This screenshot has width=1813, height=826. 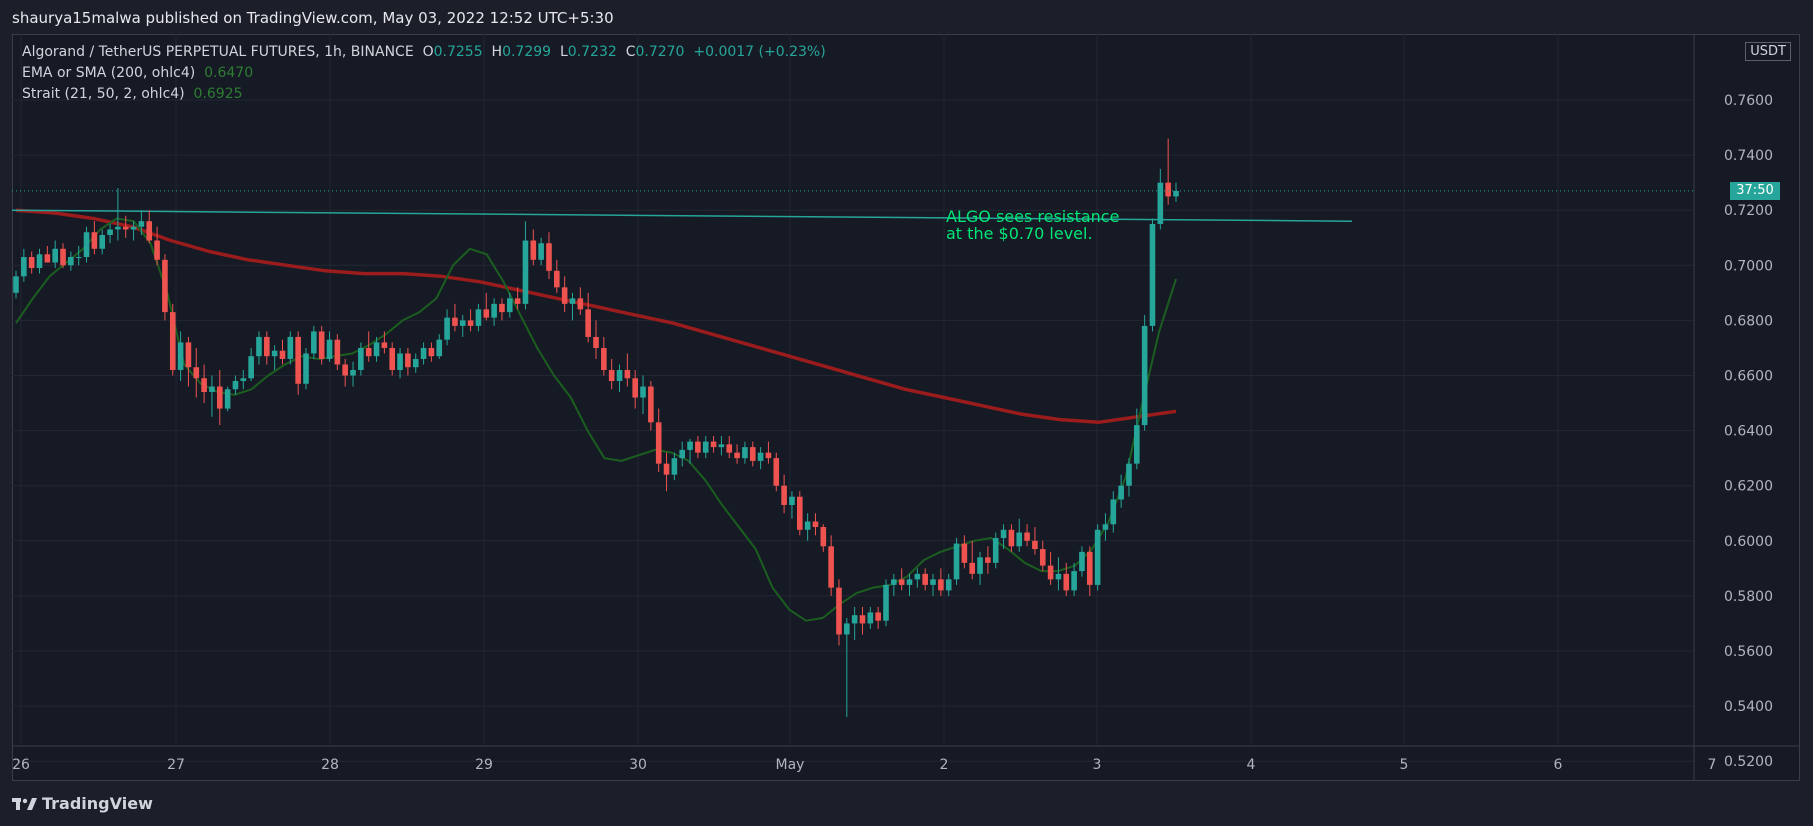 What do you see at coordinates (218, 94) in the screenshot?
I see `strait-value: 0.6925` at bounding box center [218, 94].